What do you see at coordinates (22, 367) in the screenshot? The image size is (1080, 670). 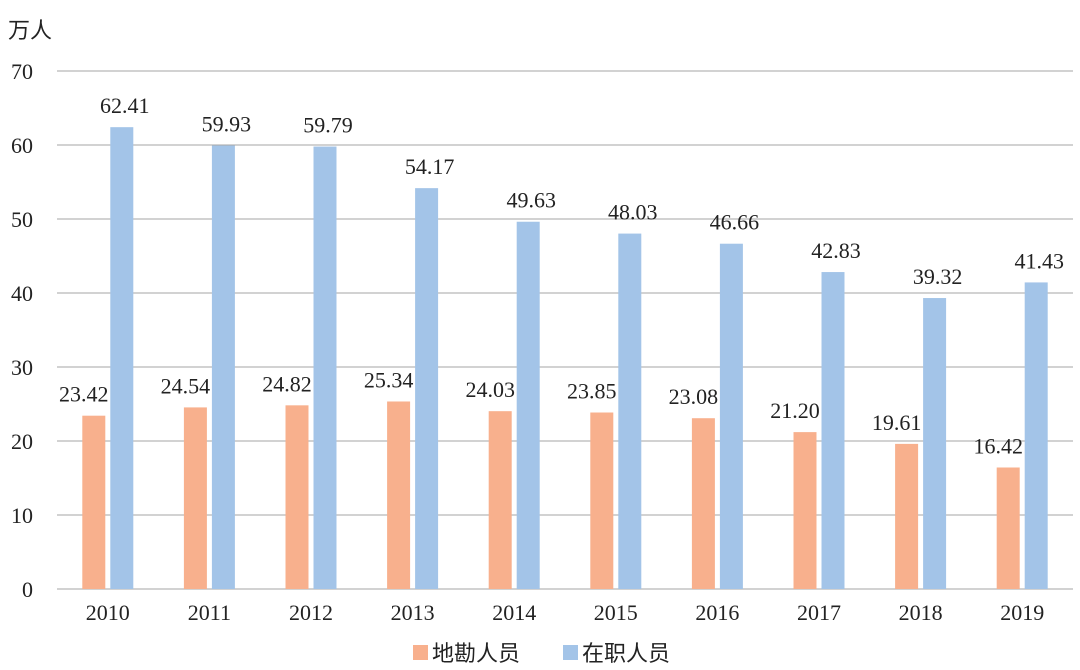 I see `y-tick-label: 30` at bounding box center [22, 367].